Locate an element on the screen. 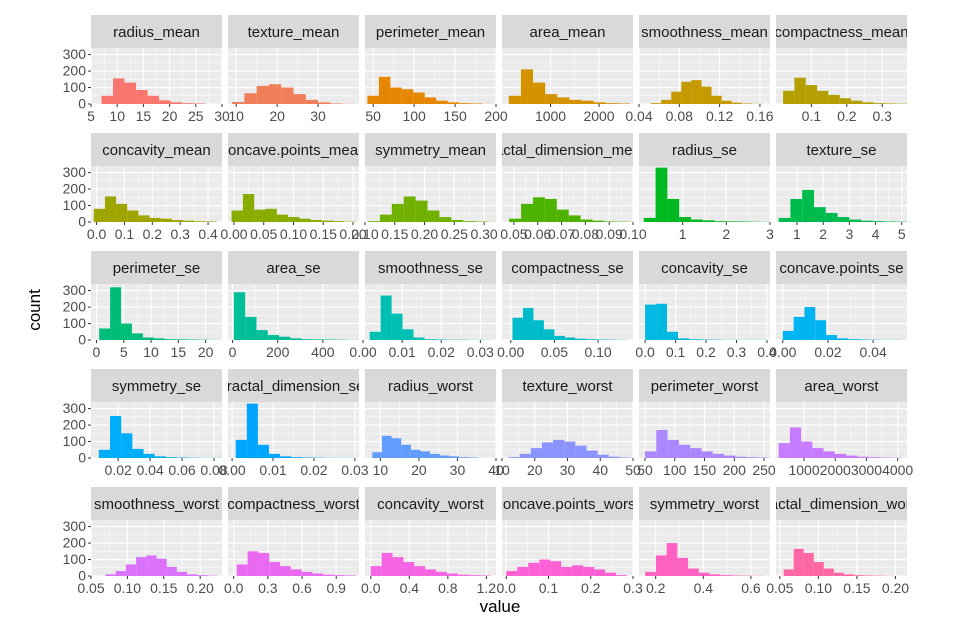 The image size is (956, 625). x-tick-label: 2000 is located at coordinates (598, 116).